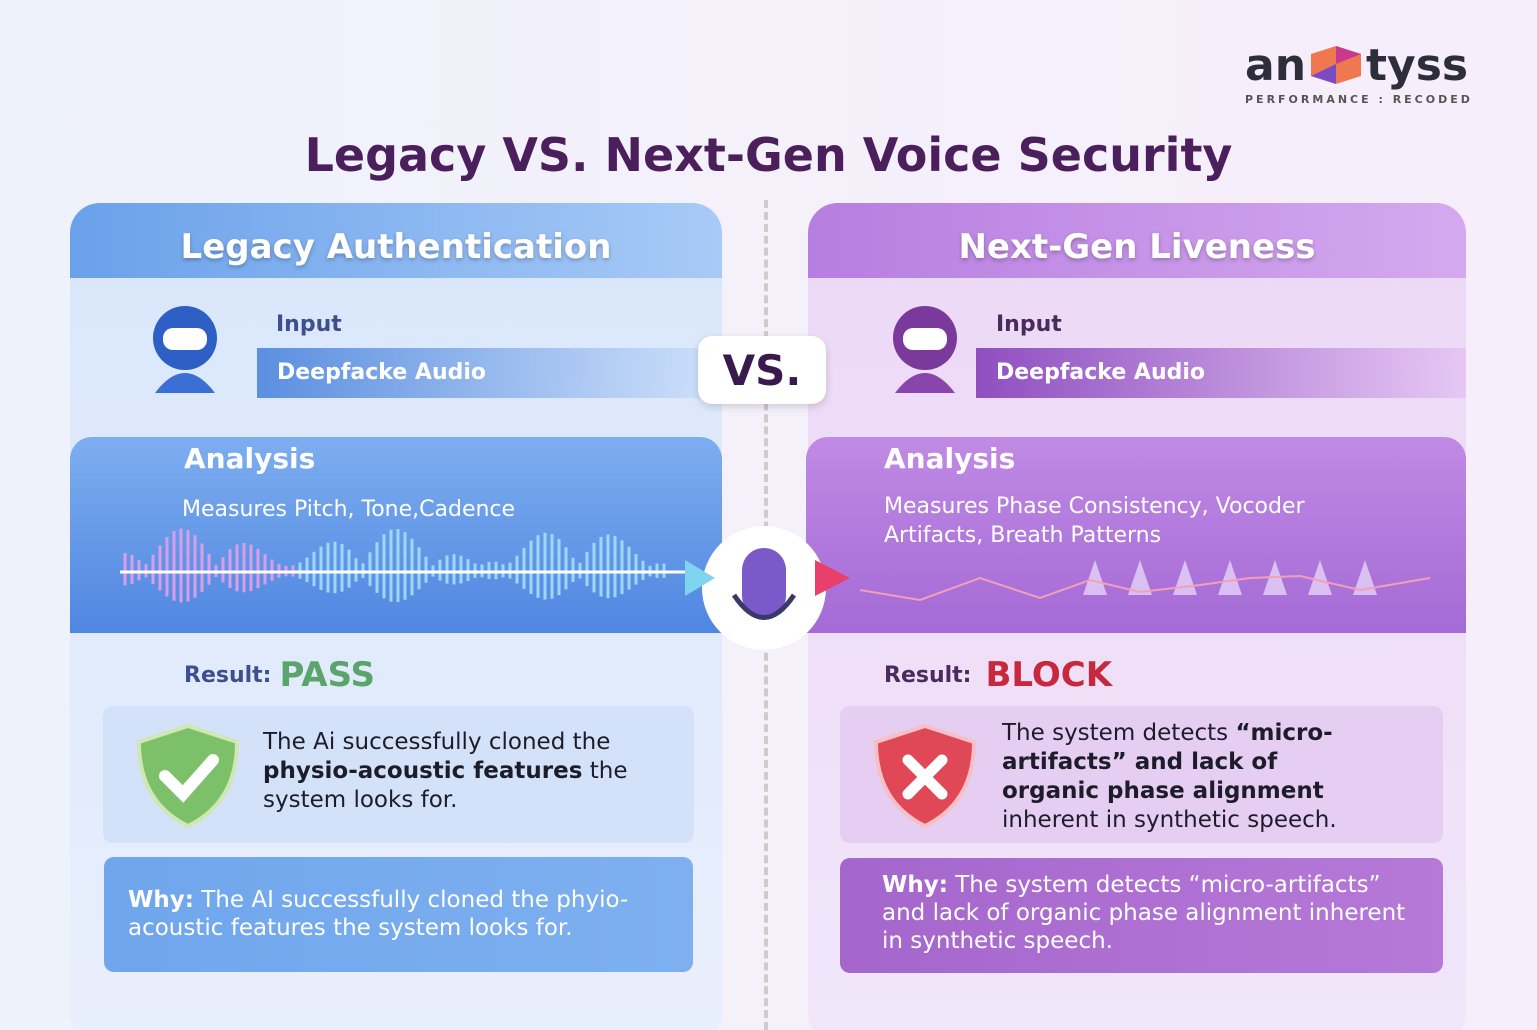 The height and width of the screenshot is (1030, 1537). I want to click on logo: an tyss PERFORMANCE : RECODED, so click(1359, 73).